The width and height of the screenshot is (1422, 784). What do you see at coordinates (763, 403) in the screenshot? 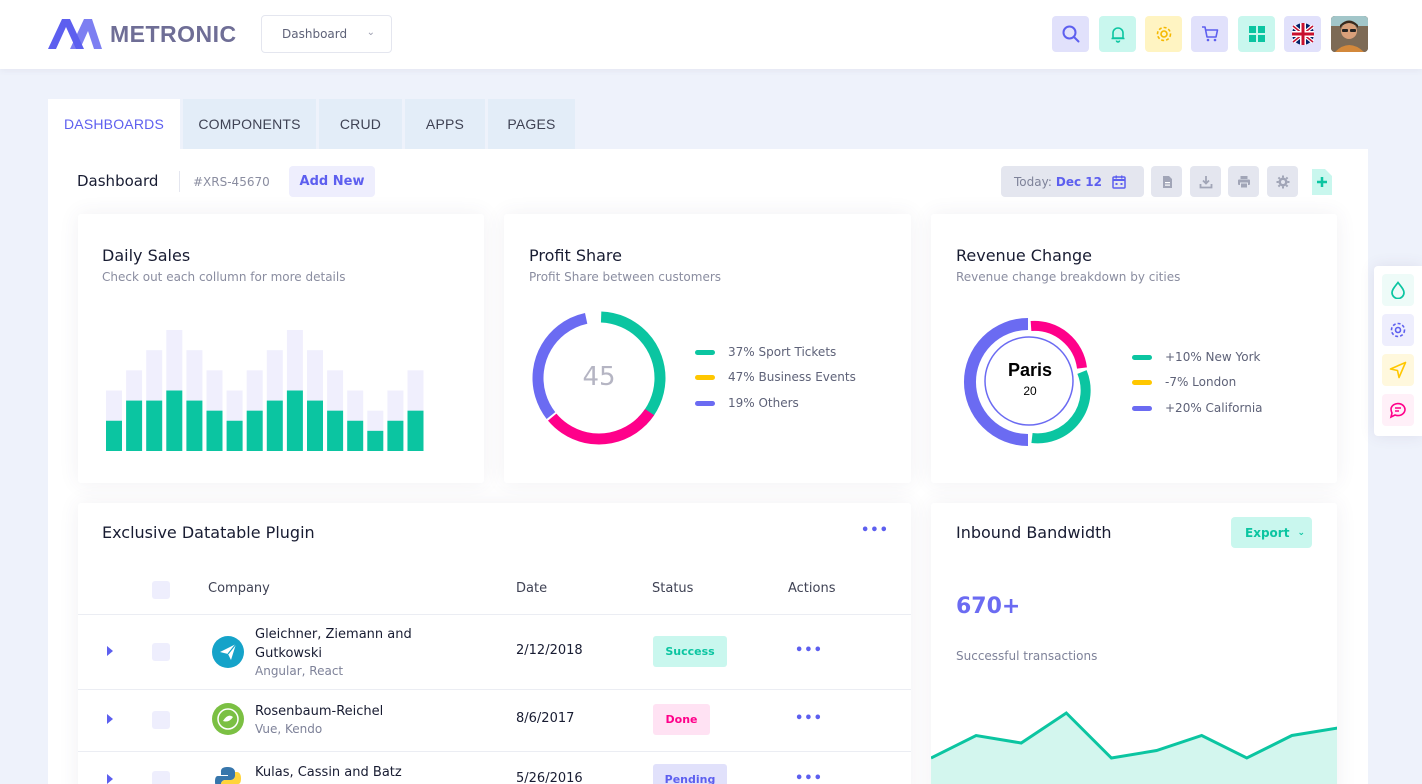
I see `legend-label: 19% Others` at bounding box center [763, 403].